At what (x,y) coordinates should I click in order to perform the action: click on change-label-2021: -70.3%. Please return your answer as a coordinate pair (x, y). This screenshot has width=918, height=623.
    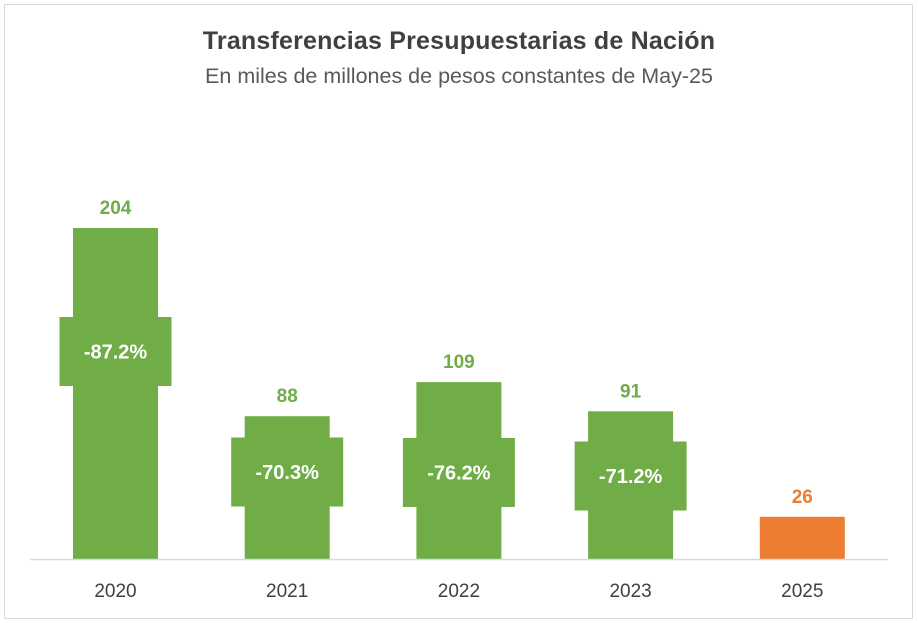
    Looking at the image, I should click on (288, 473).